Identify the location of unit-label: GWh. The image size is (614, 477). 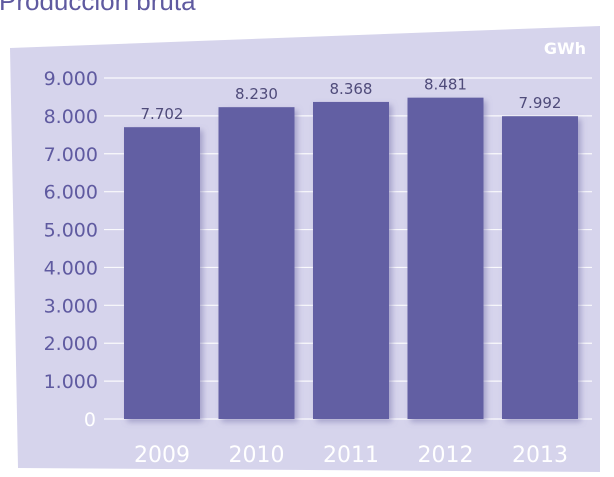
(565, 48).